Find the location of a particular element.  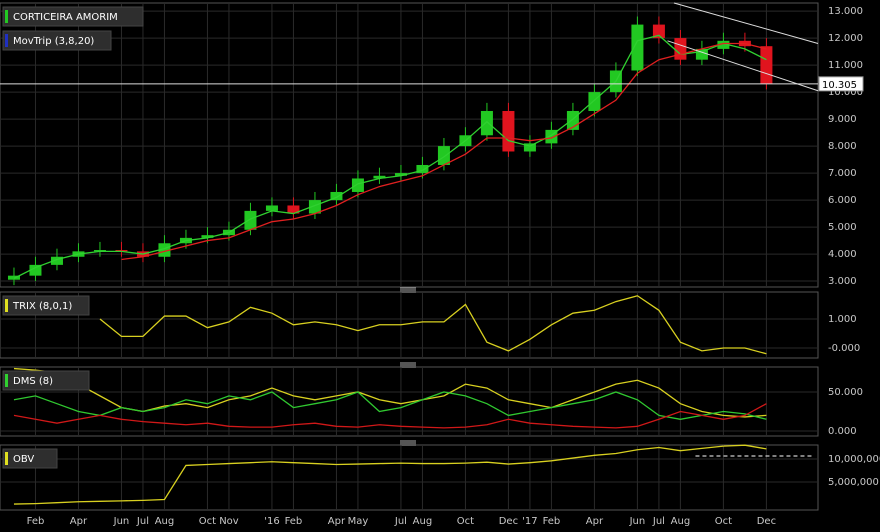

legend: OBV is located at coordinates (30, 458).